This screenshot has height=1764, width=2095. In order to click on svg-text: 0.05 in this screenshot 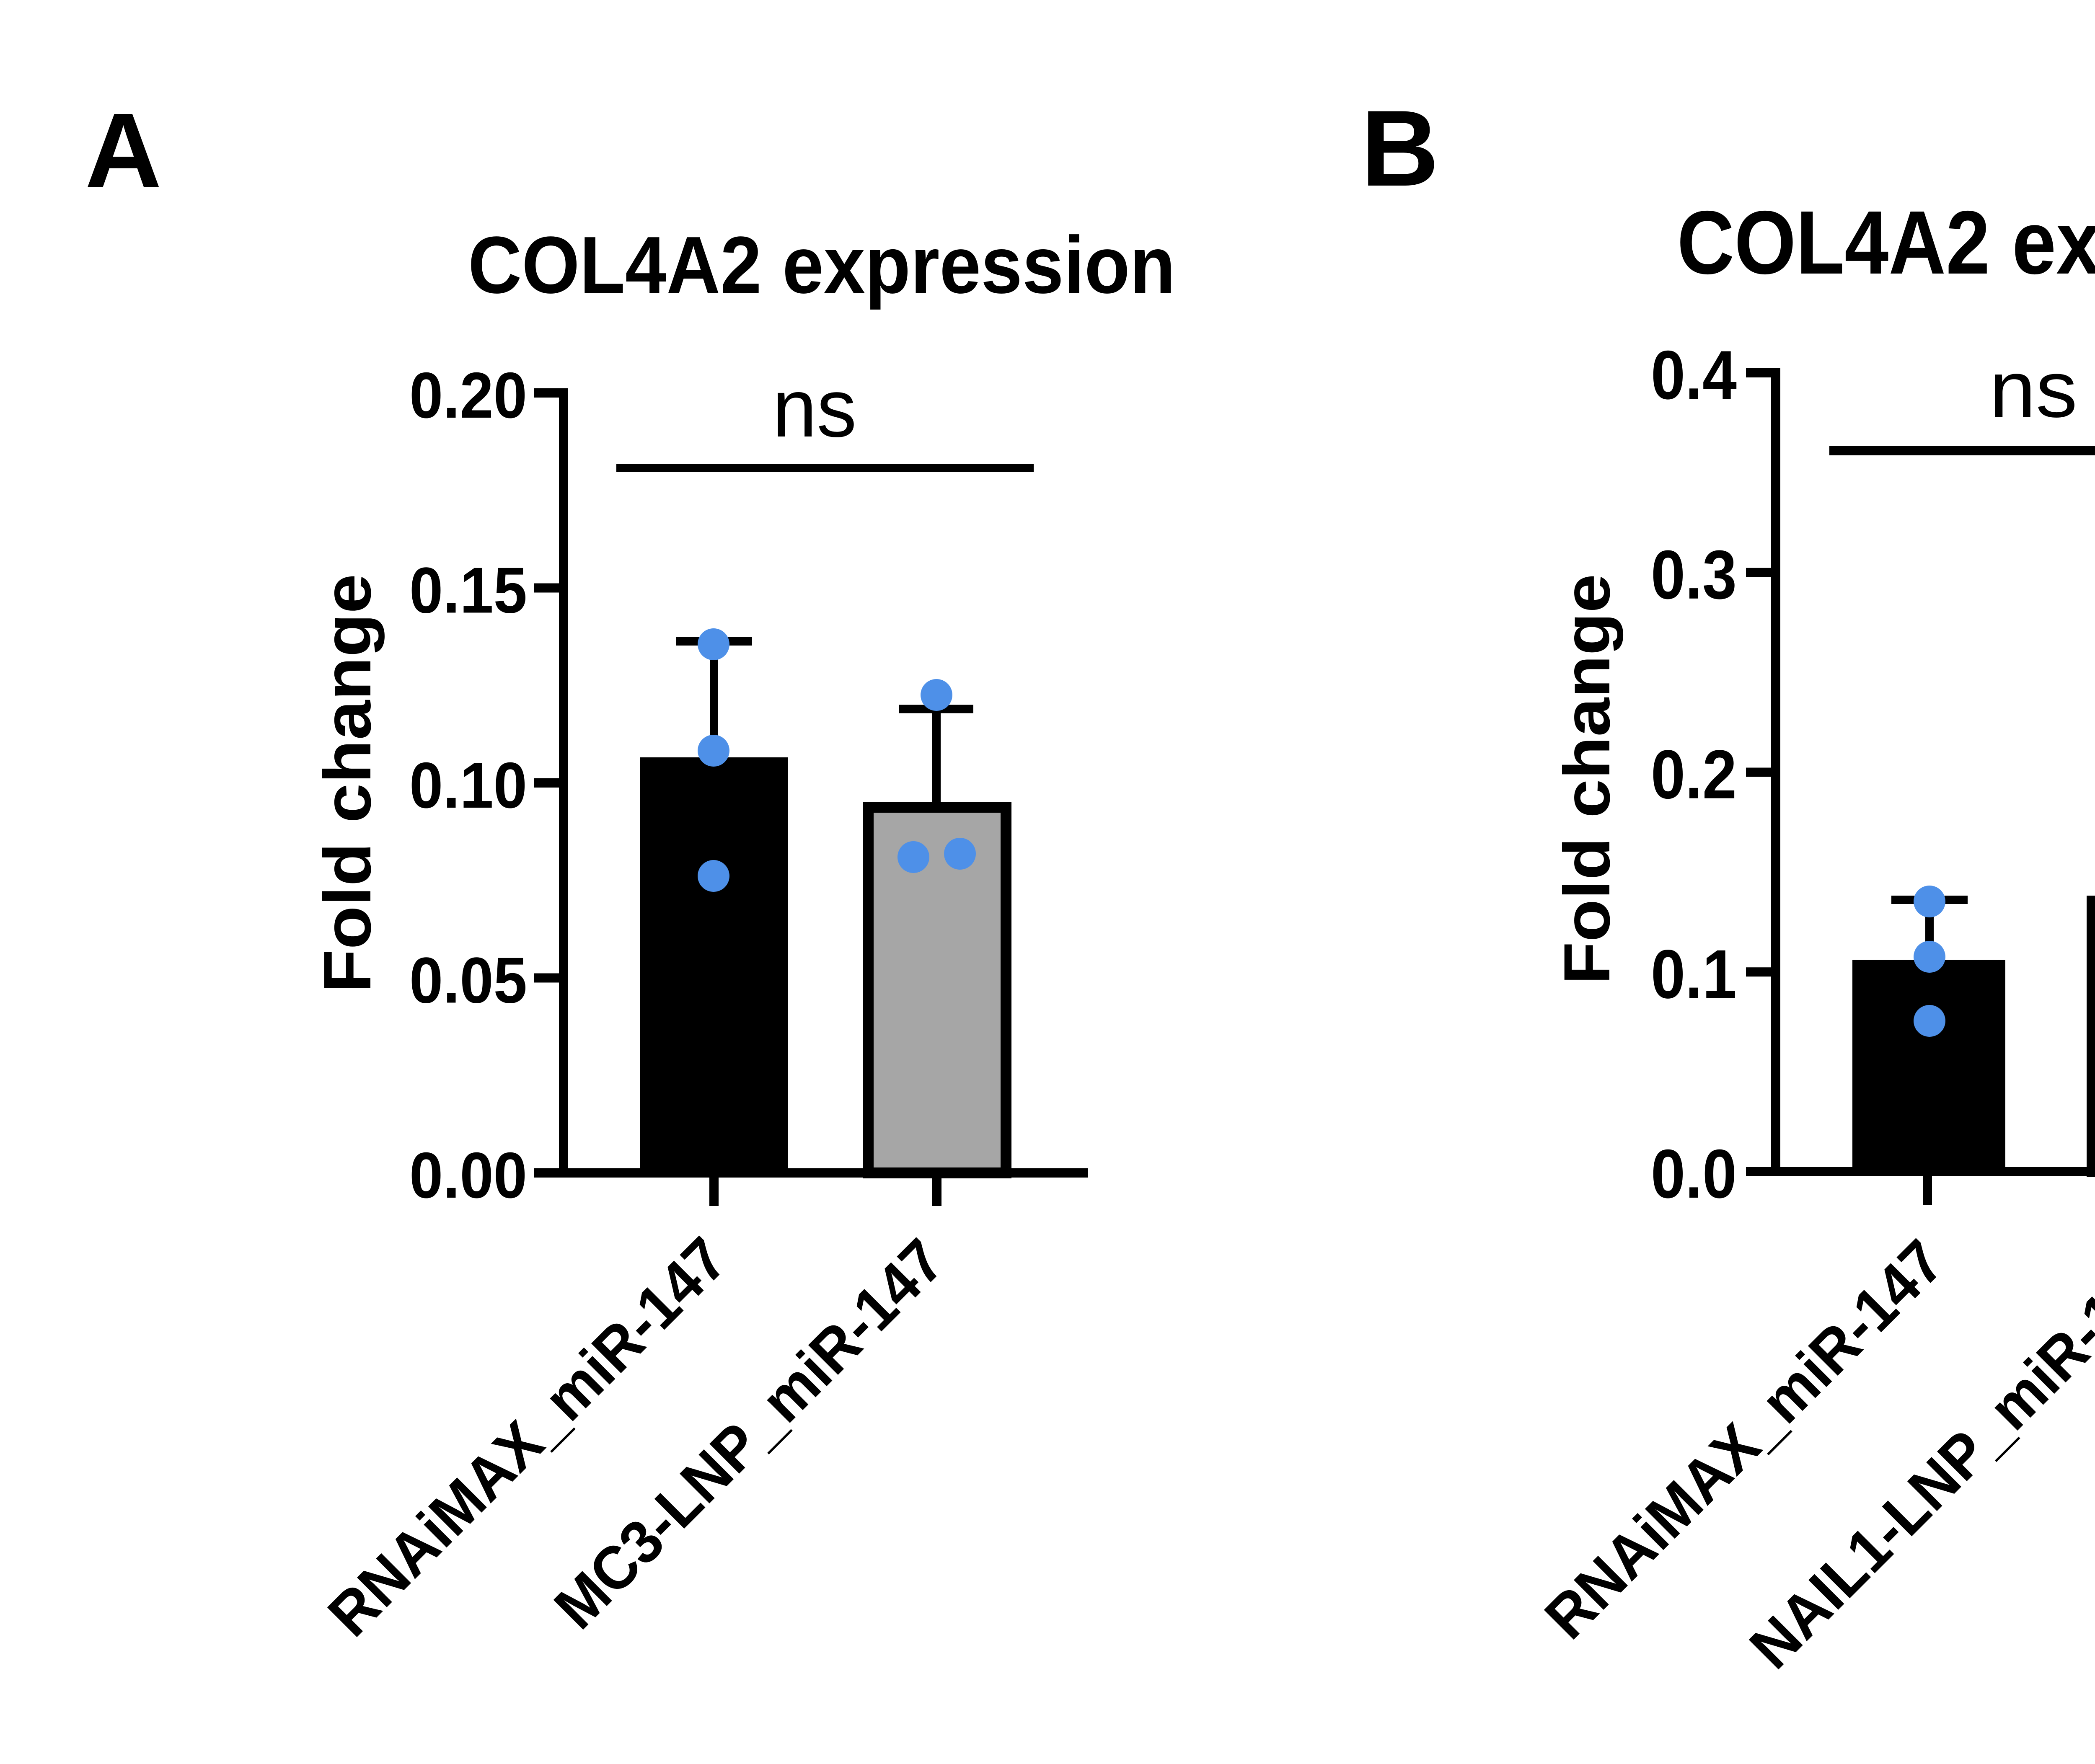, I will do `click(468, 980)`.